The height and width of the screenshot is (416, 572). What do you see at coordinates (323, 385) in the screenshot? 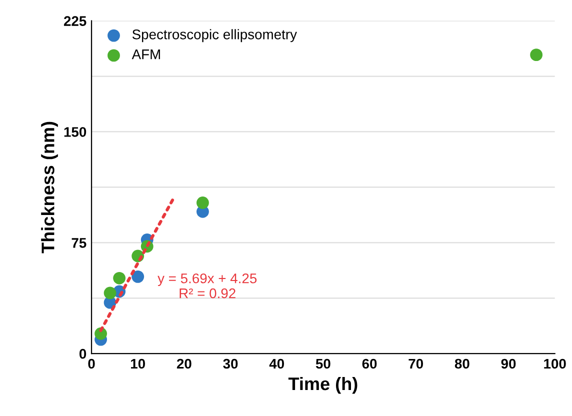
I see `x-axis-title: Time (h)` at bounding box center [323, 385].